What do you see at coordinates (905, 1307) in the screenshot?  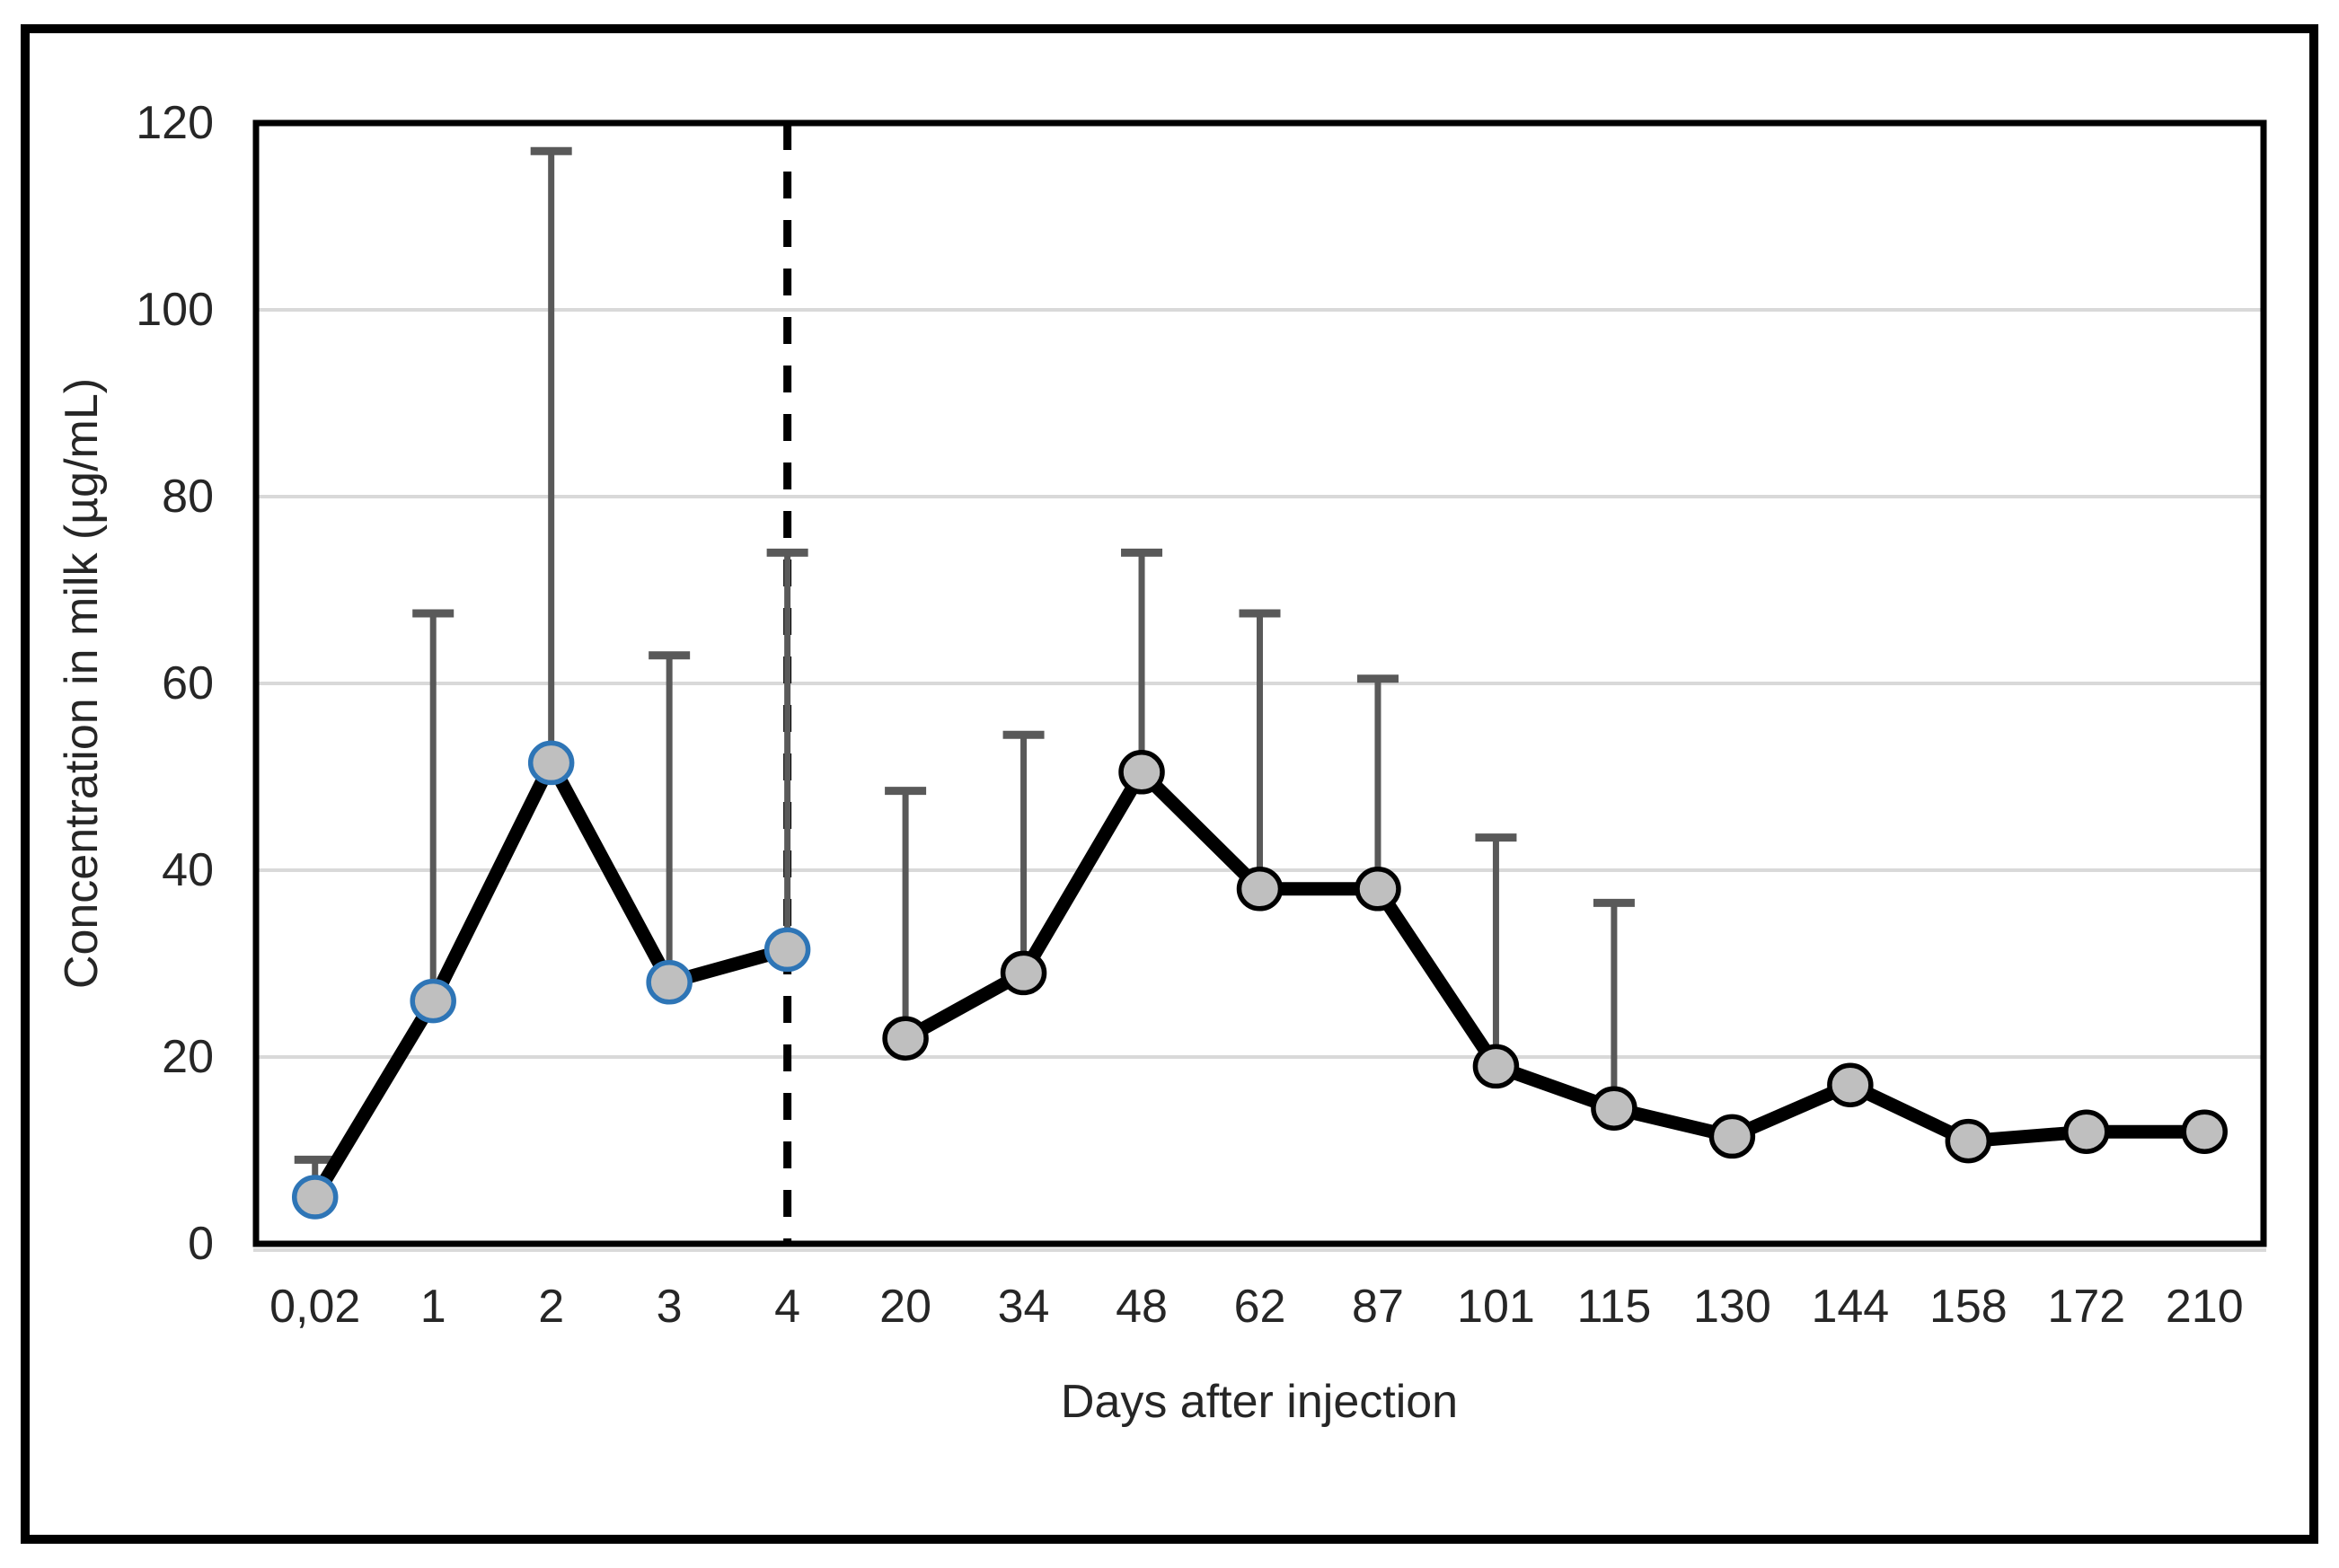 I see `x-tick-label: 20` at bounding box center [905, 1307].